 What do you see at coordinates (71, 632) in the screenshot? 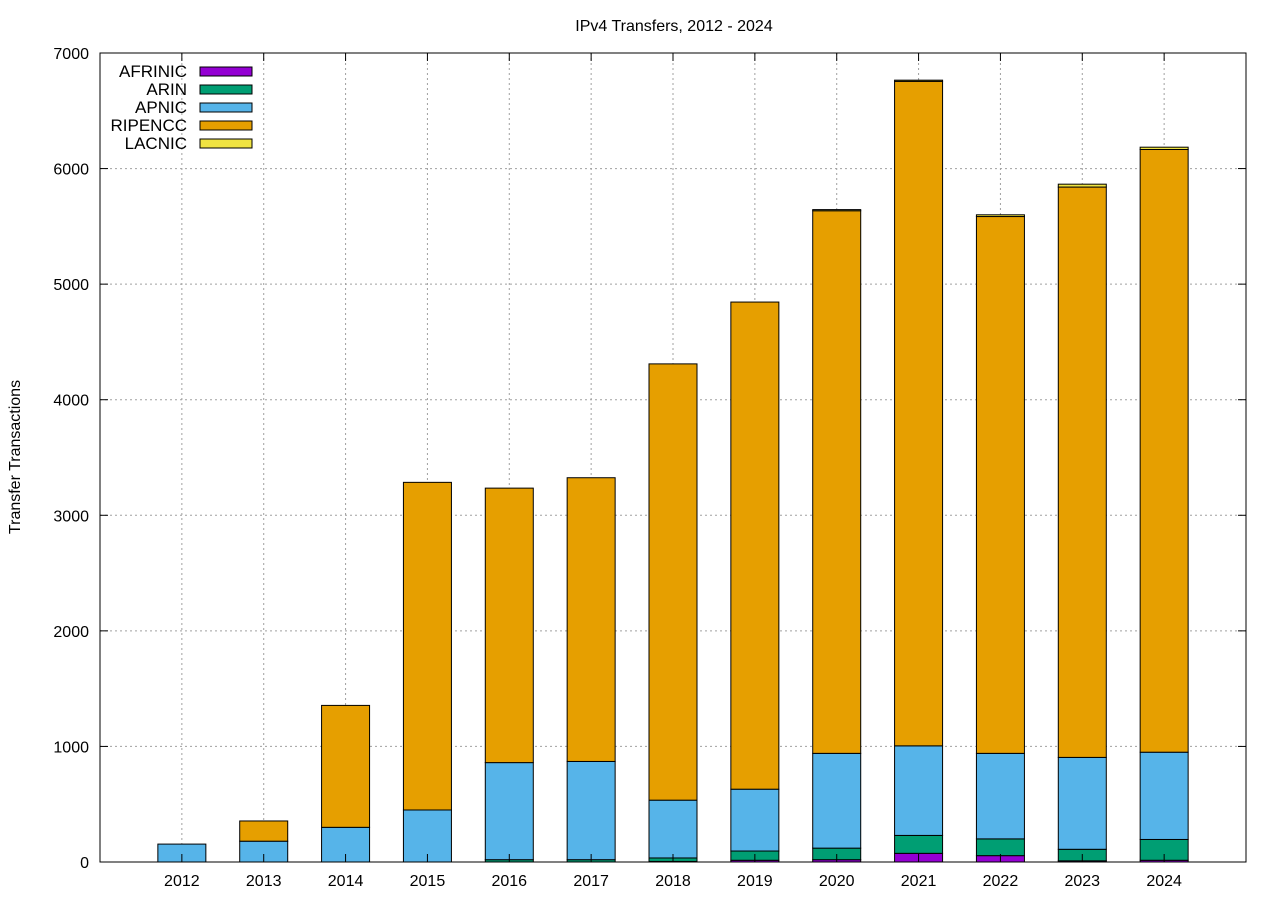
I see `y-tick-label: 2000` at bounding box center [71, 632].